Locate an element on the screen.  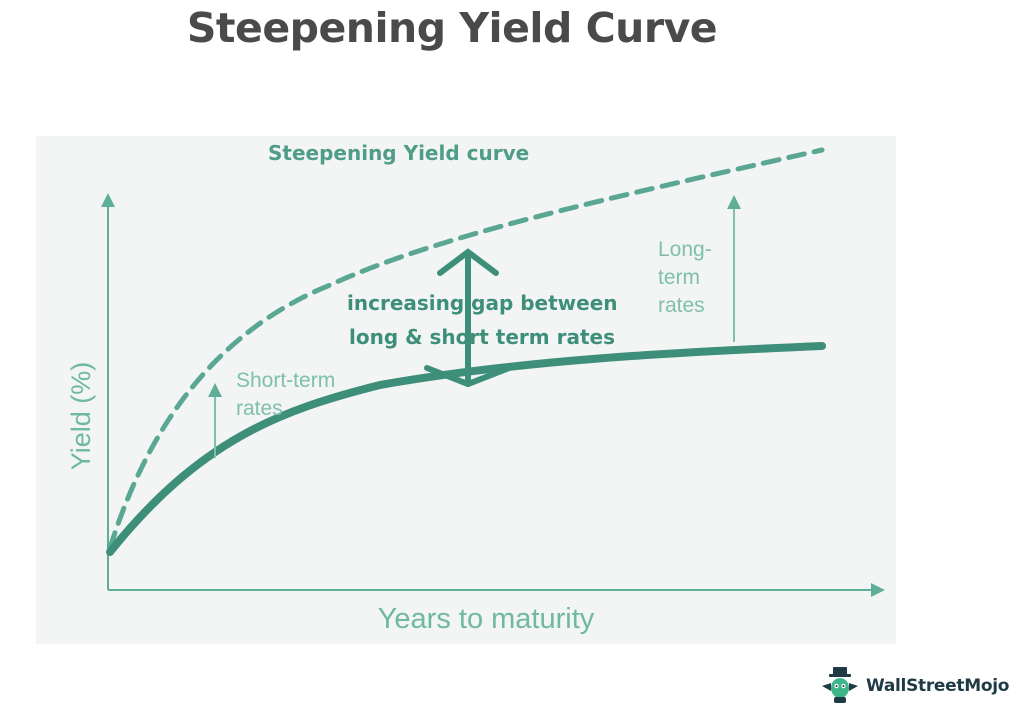
long-term-label-line2: term is located at coordinates (679, 277).